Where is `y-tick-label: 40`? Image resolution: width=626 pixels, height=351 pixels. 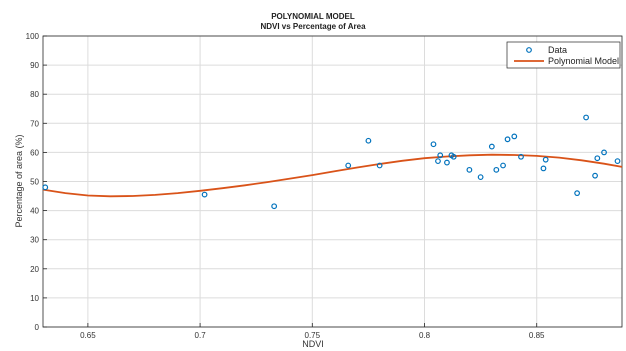 y-tick-label: 40 is located at coordinates (34, 211).